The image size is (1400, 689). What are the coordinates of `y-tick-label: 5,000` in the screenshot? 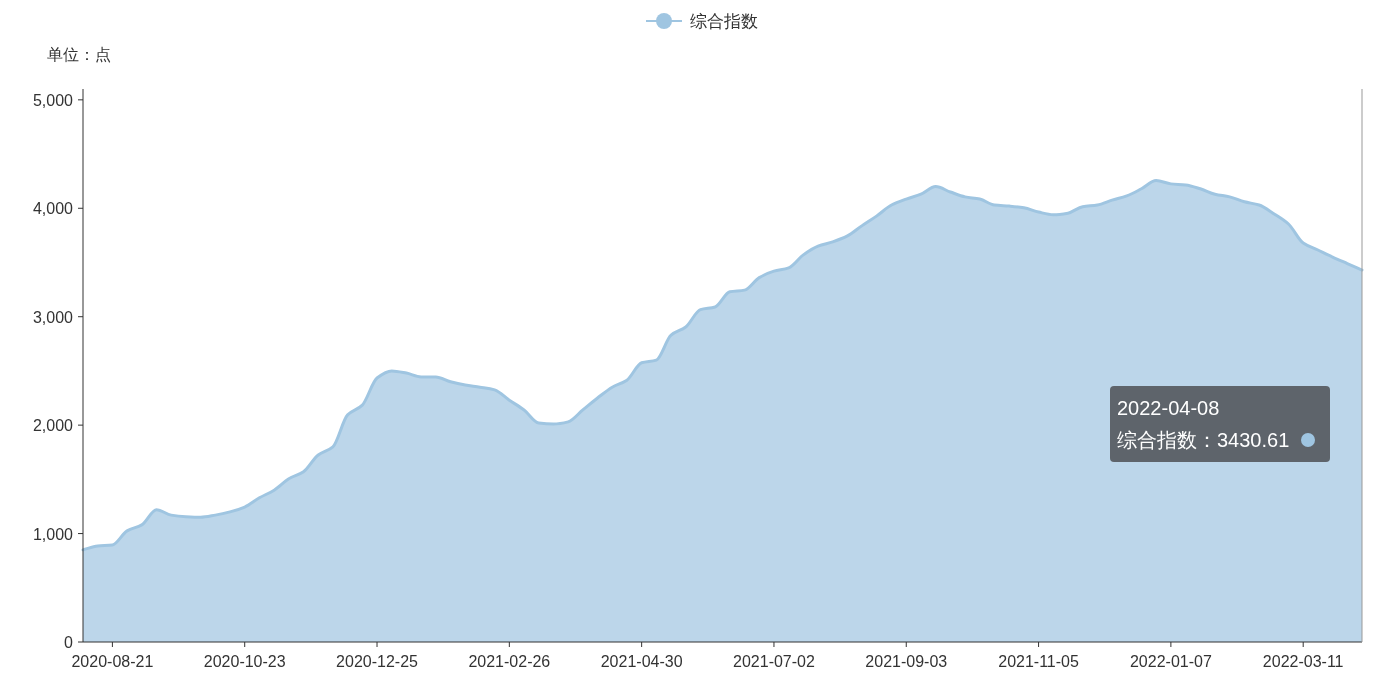 It's located at (53, 100).